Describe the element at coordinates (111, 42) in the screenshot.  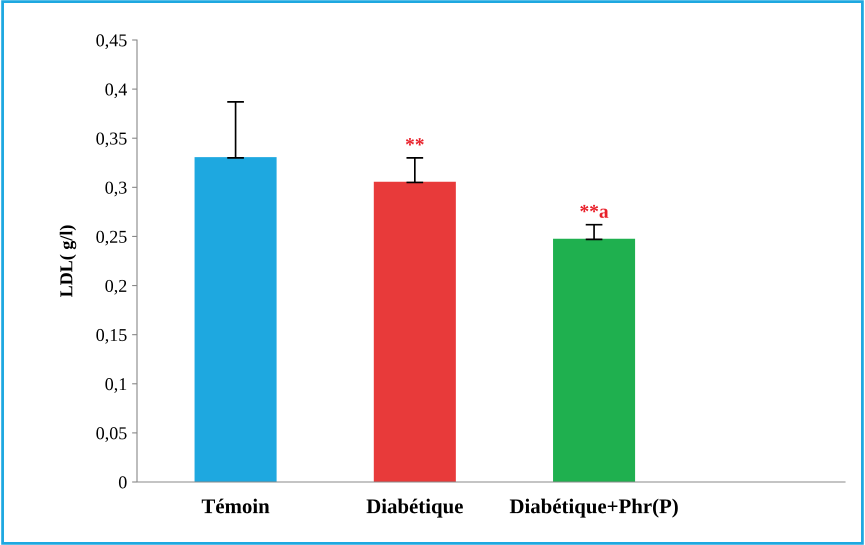
I see `y-tick-label: 0,45` at that location.